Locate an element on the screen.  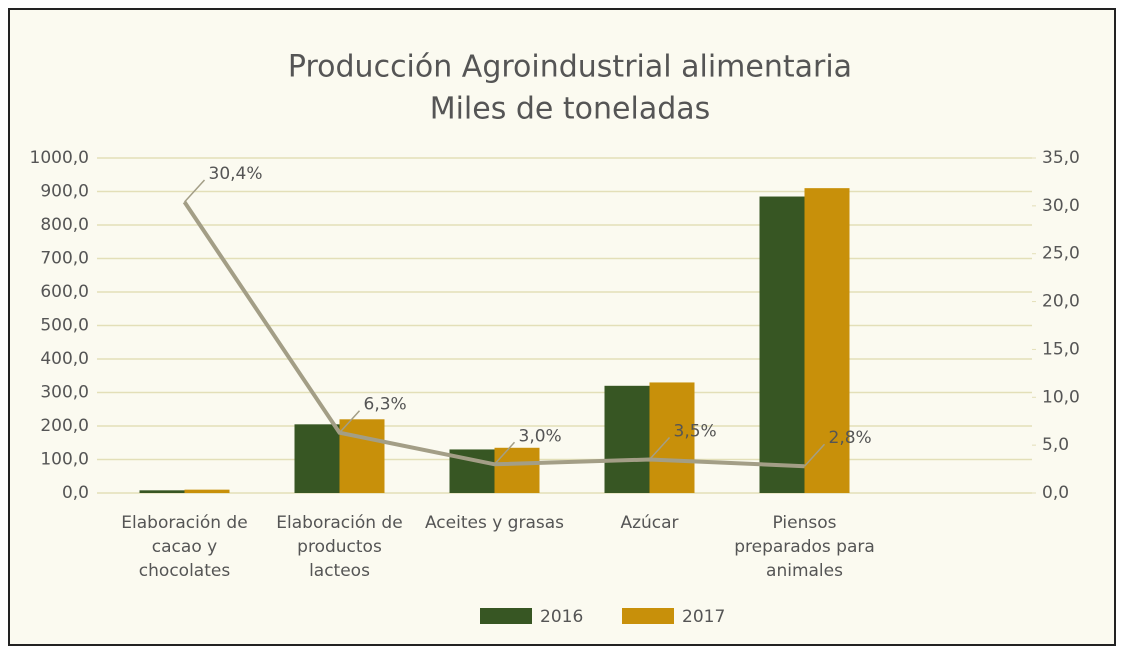
x-tick-label: Elaboración de cacao y chocolates is located at coordinates (184, 547).